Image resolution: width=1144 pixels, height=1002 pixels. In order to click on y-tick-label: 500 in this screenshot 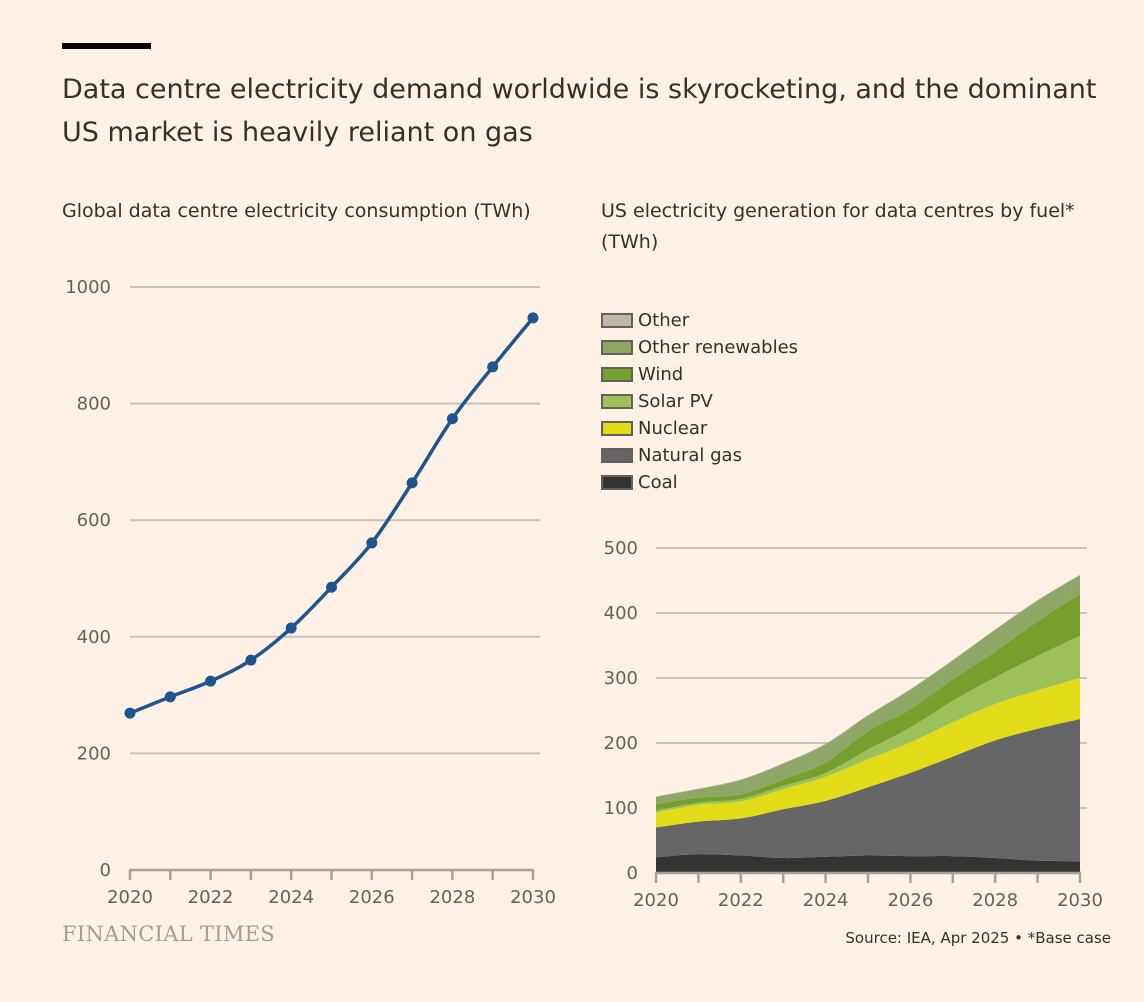, I will do `click(621, 548)`.